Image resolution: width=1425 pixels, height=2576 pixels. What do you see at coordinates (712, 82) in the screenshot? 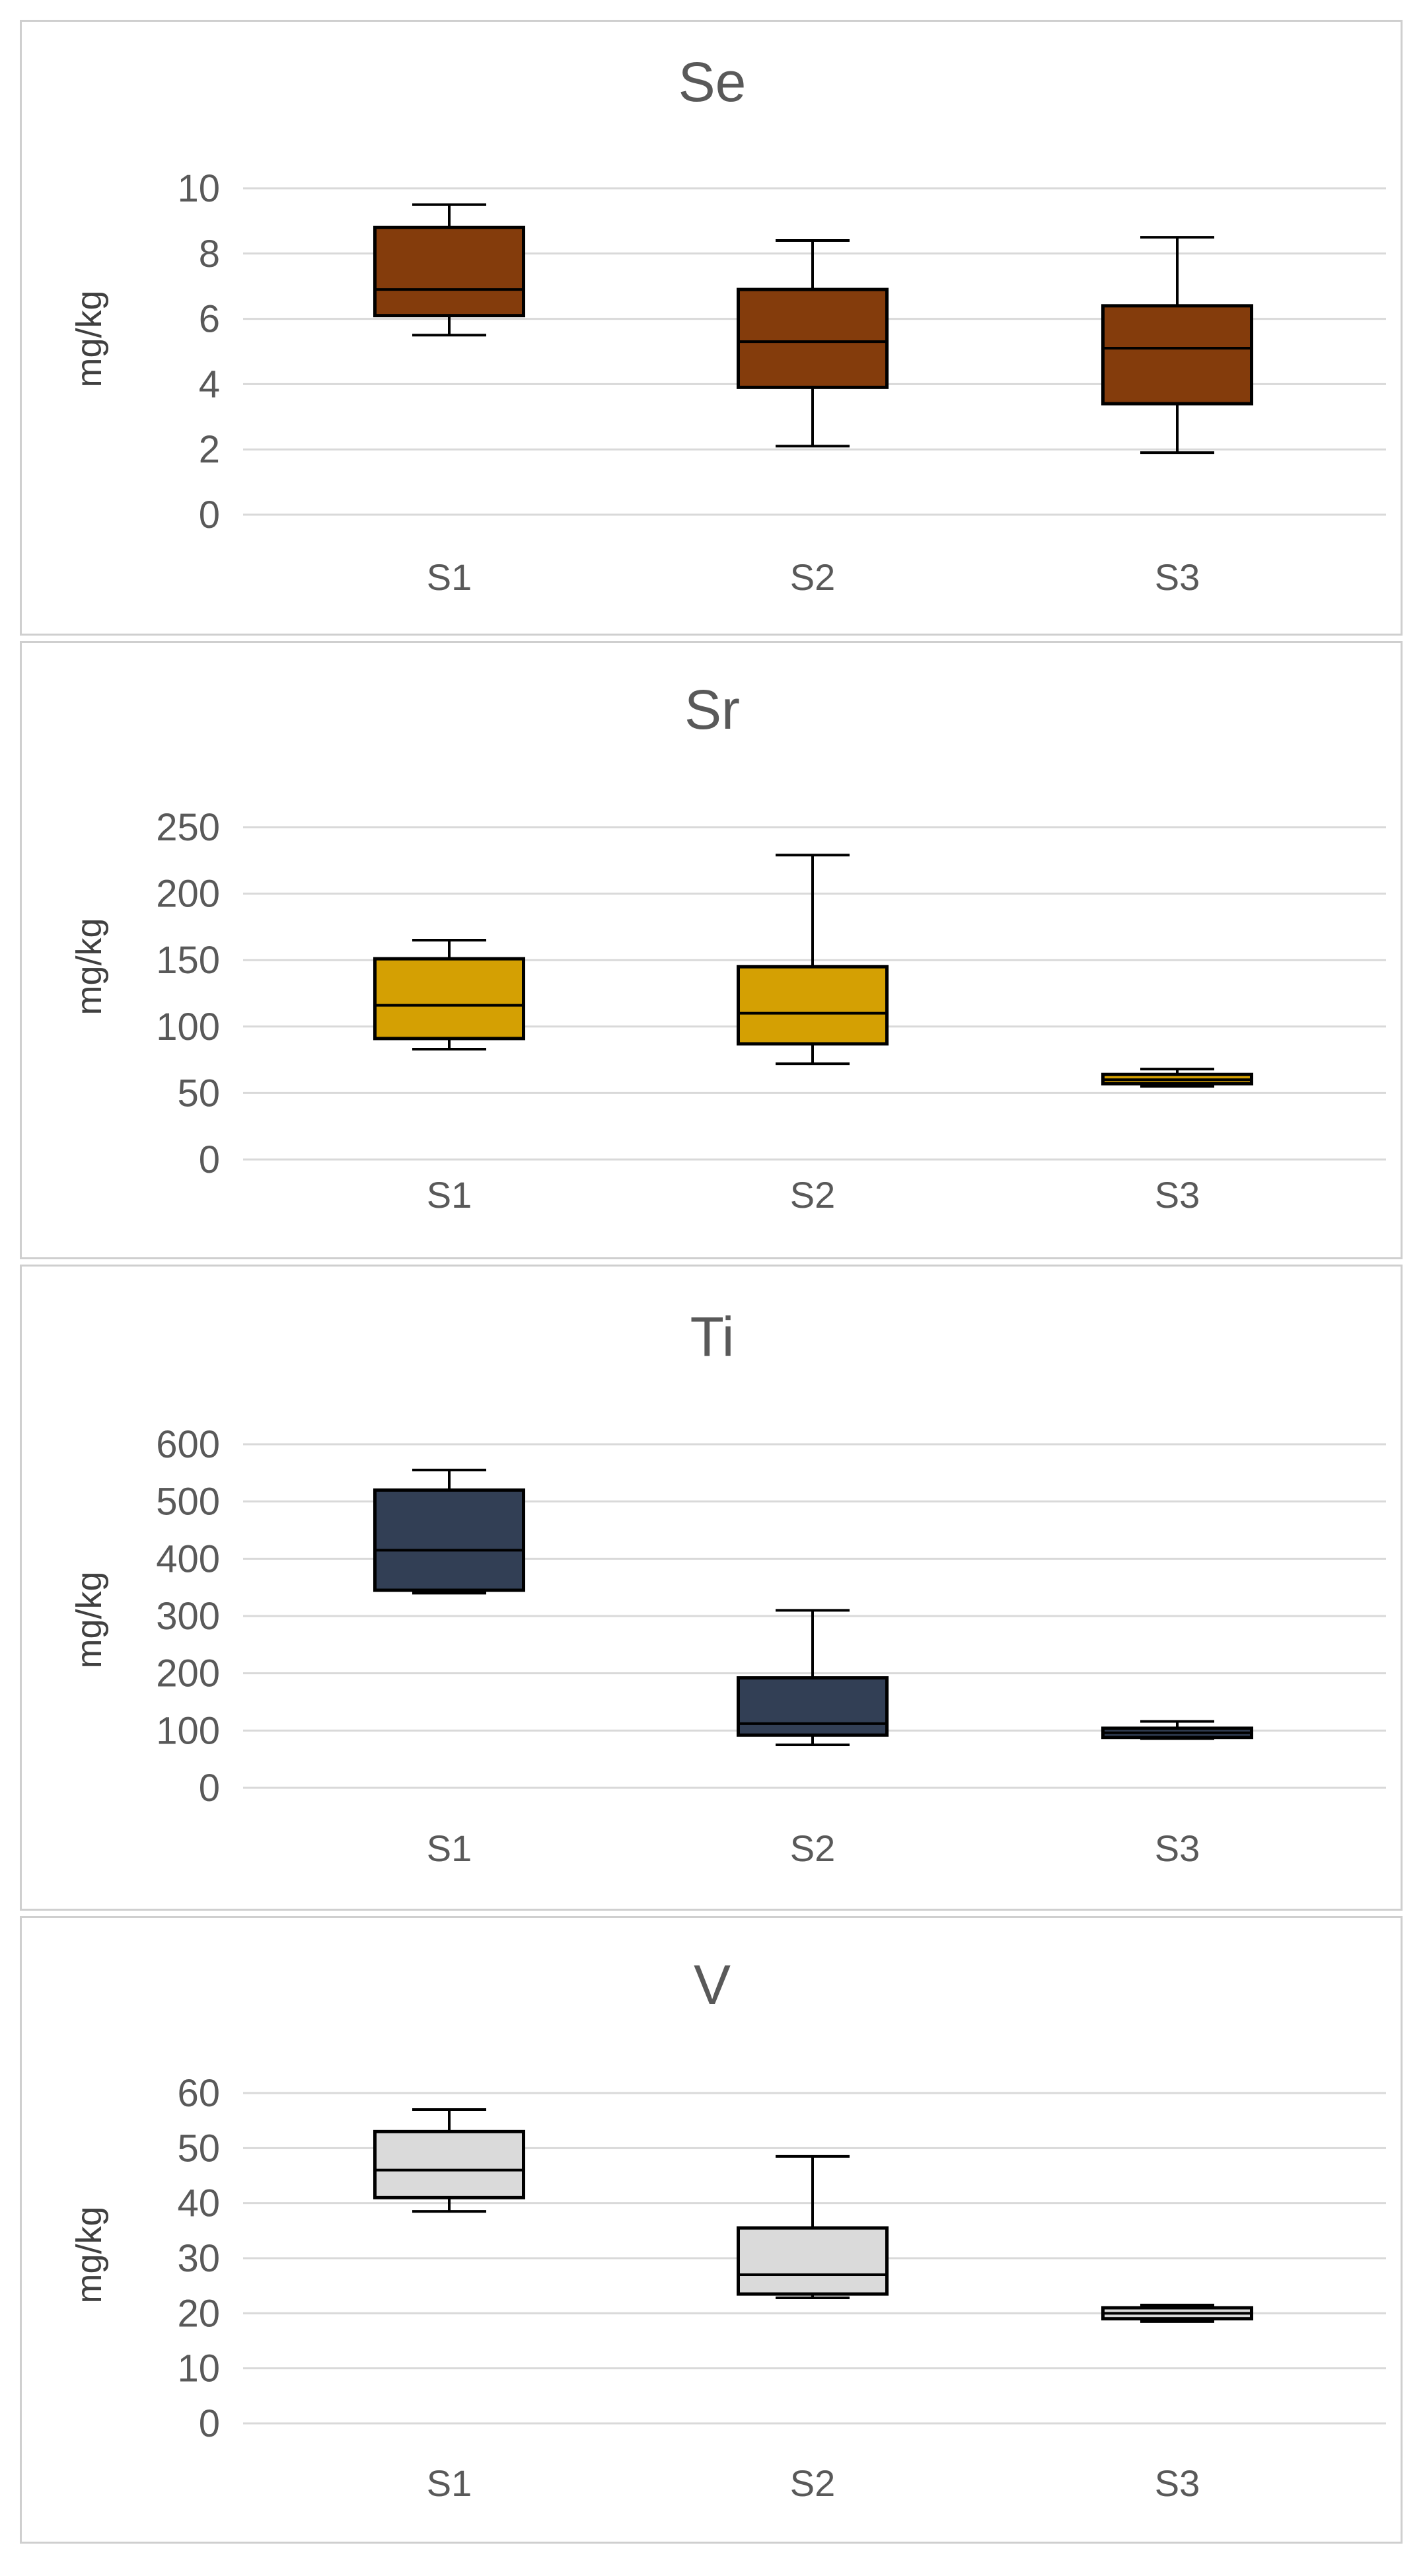
I see `chart-title: Se` at bounding box center [712, 82].